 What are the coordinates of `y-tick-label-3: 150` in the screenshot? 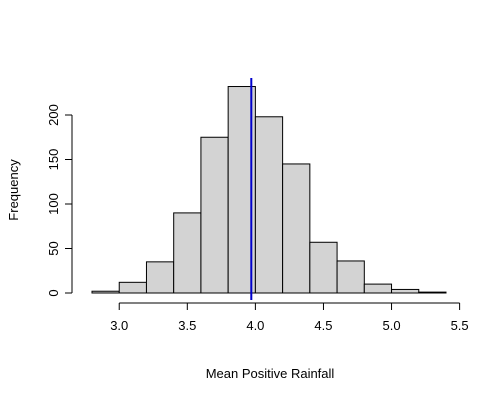 It's located at (53, 160).